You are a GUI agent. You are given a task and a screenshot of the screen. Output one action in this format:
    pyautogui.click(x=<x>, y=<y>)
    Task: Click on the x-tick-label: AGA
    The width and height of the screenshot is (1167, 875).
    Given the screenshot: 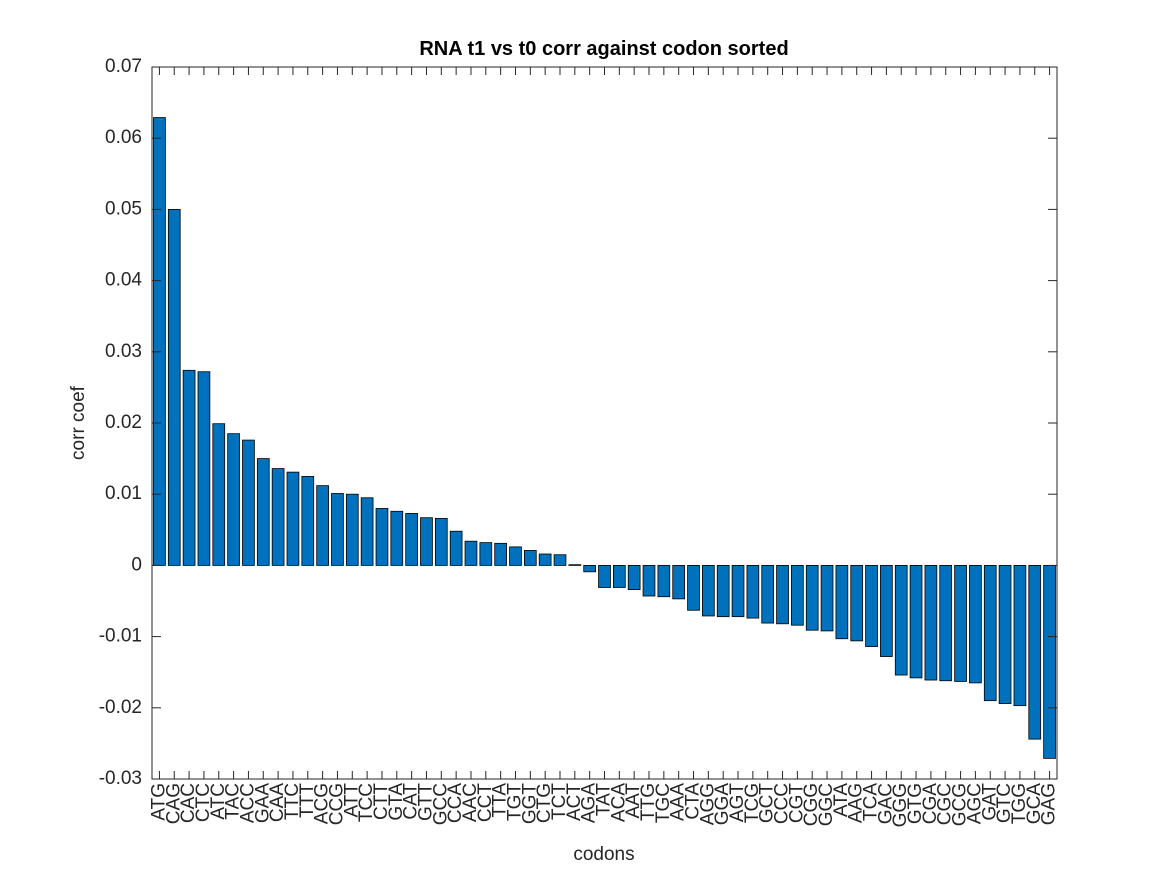 What is the action you would take?
    pyautogui.click(x=589, y=803)
    